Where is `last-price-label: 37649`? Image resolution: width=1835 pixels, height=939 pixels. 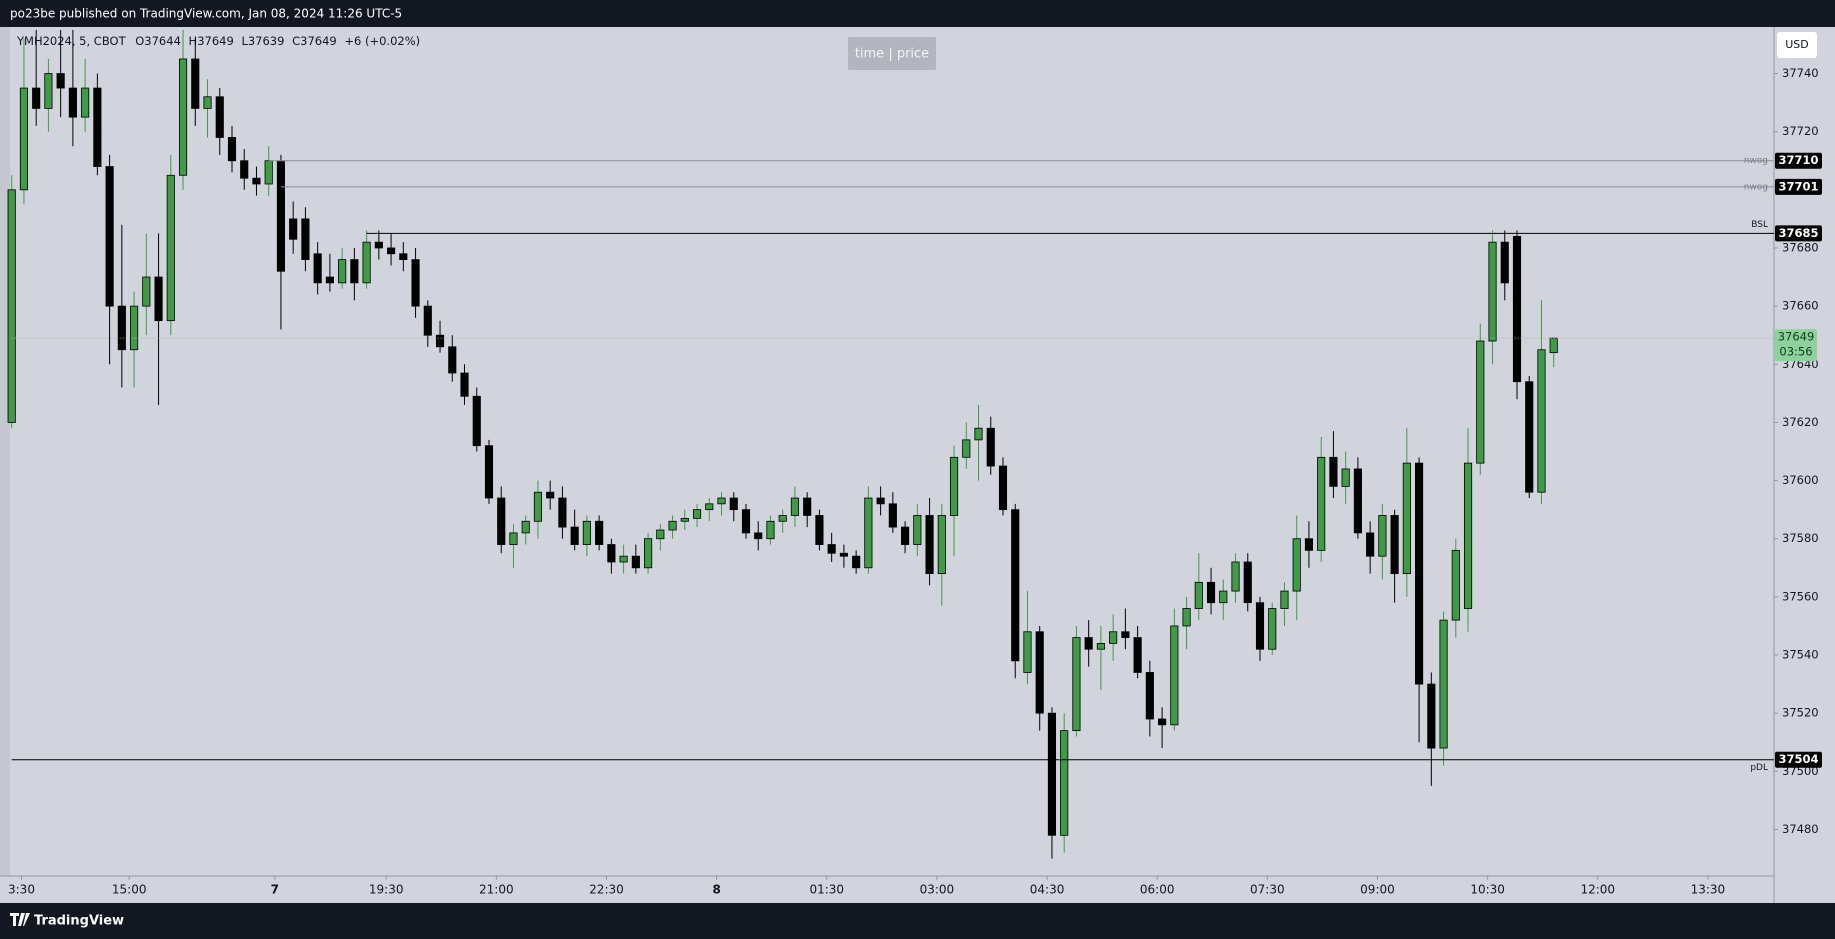
last-price-label: 37649 is located at coordinates (1796, 337).